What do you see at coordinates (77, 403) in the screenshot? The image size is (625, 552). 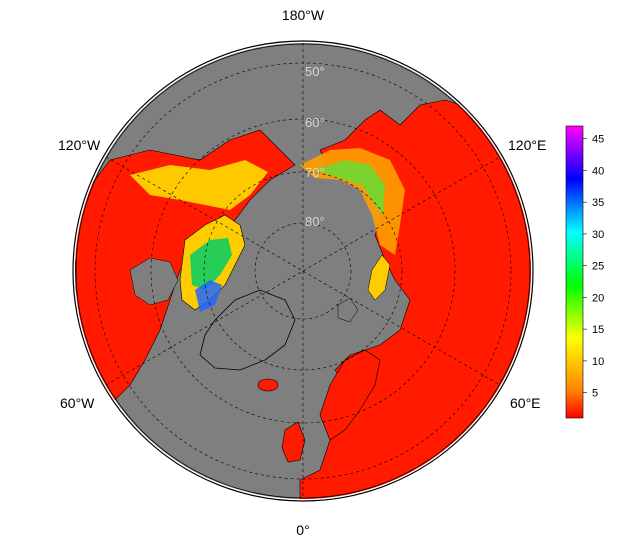 I see `longitude-label-lower-left: 60°W` at bounding box center [77, 403].